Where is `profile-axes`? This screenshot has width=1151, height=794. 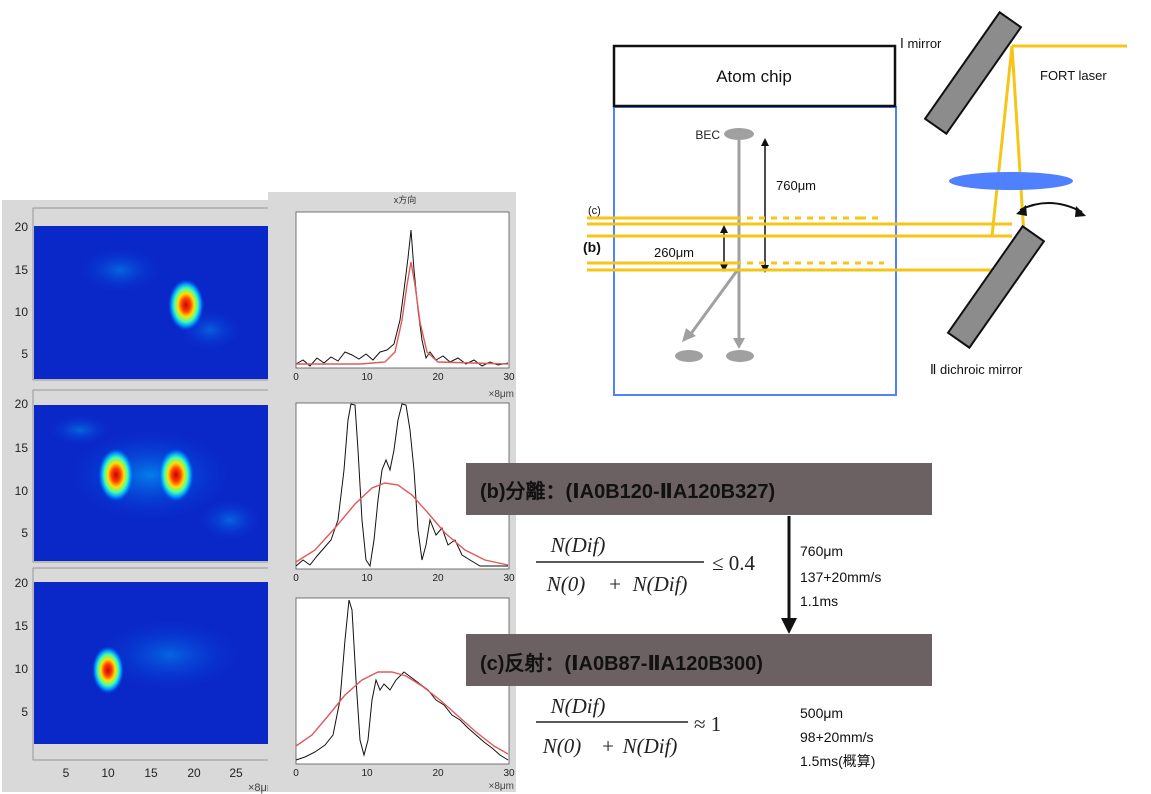 profile-axes is located at coordinates (402, 290).